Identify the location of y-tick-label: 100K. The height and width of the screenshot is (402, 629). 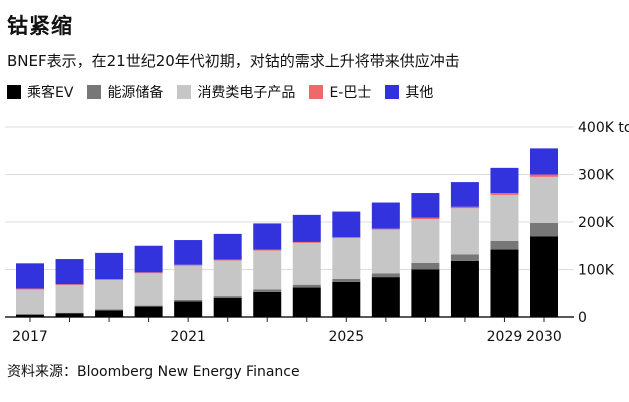
(596, 271).